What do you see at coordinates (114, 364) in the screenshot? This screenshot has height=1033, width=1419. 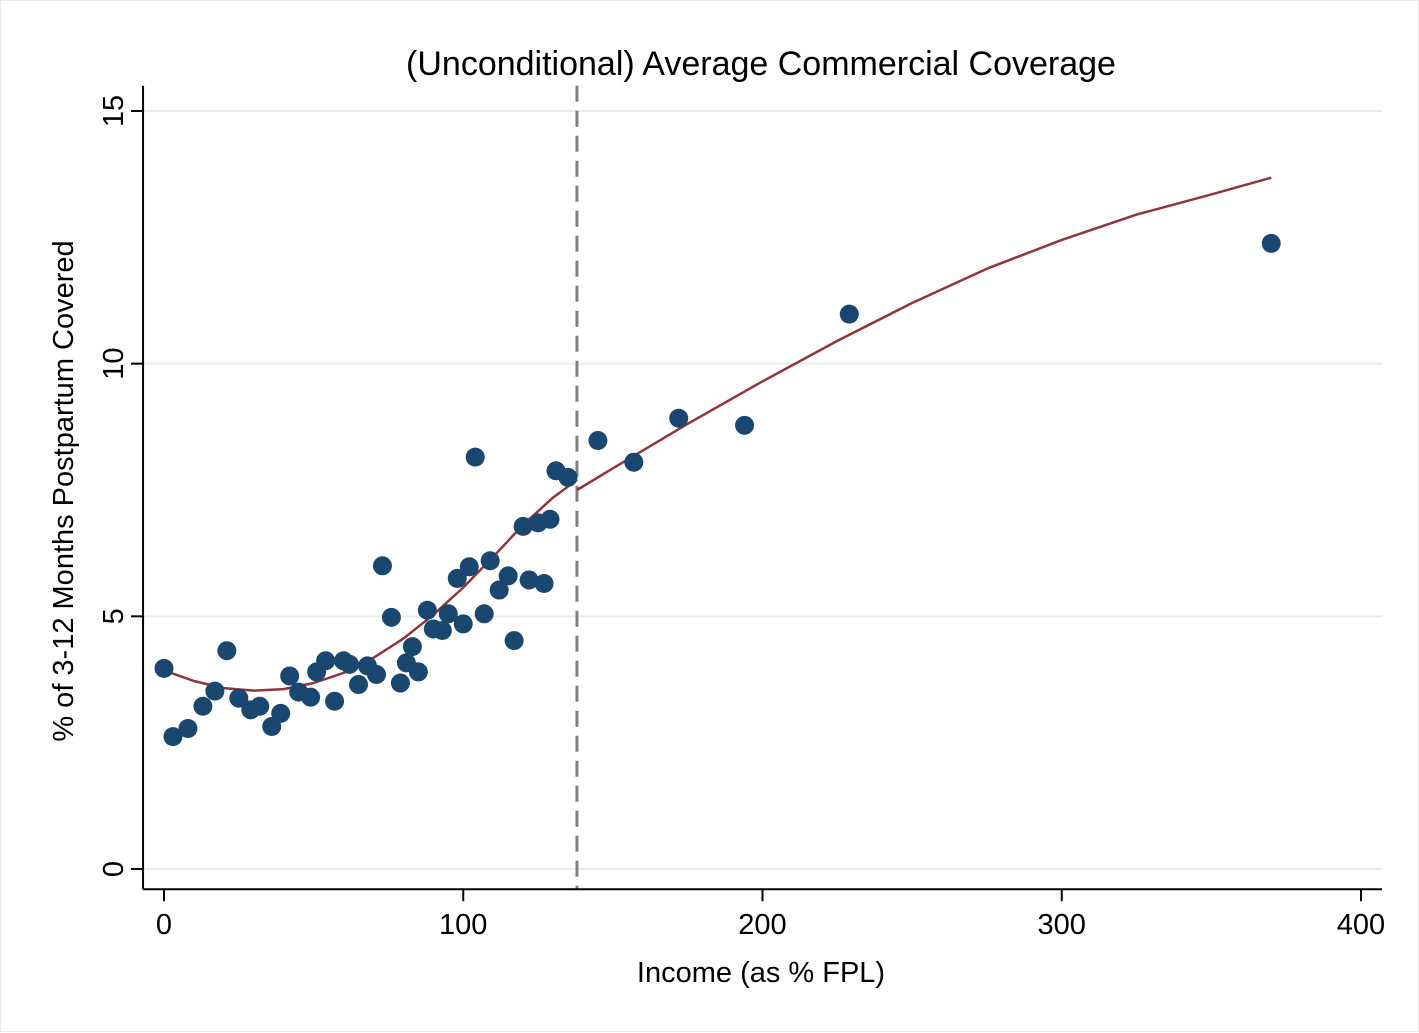 I see `y-tick-label: 10` at bounding box center [114, 364].